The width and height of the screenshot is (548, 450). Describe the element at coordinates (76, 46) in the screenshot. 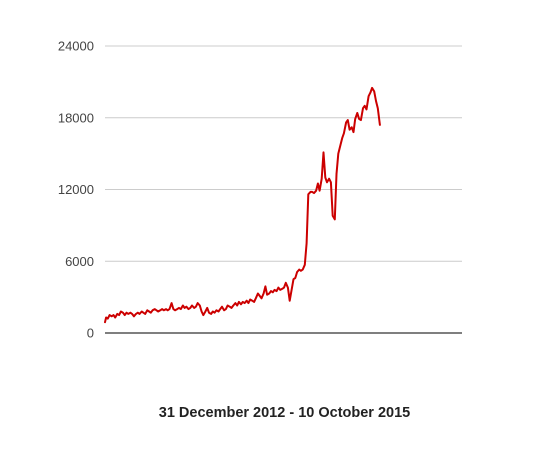

I see `y-tick-label: 24000` at that location.